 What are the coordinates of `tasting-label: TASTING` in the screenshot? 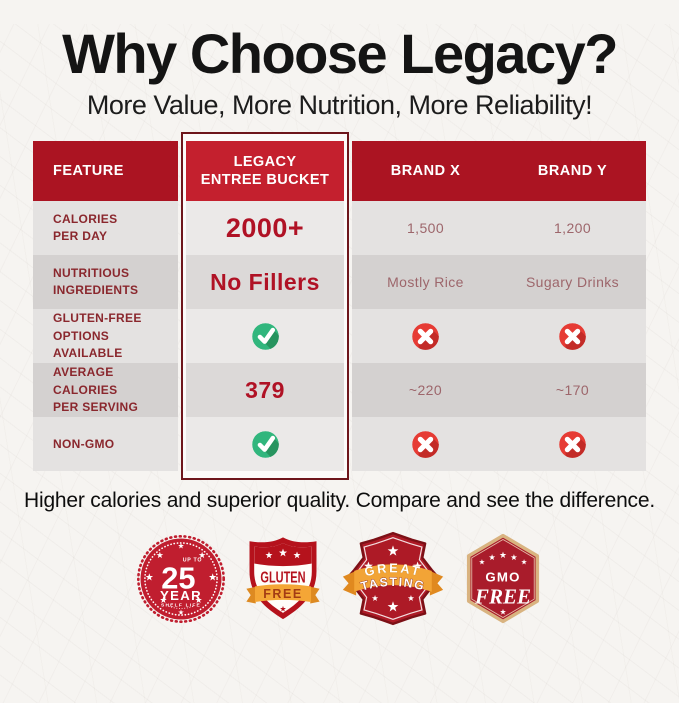 It's located at (392, 584).